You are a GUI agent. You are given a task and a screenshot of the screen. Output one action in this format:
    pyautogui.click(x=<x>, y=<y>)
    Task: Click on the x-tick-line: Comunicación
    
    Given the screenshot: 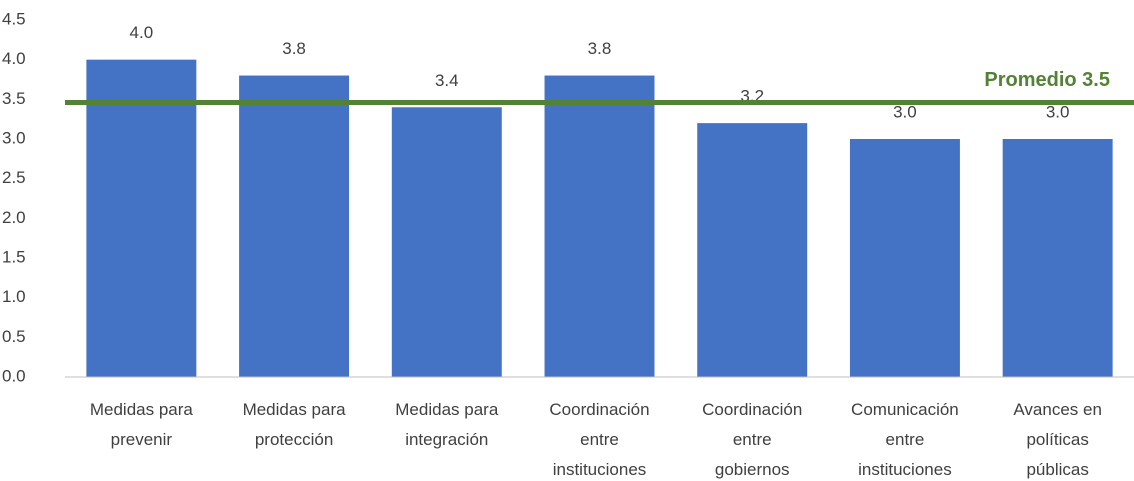 What is the action you would take?
    pyautogui.click(x=905, y=409)
    